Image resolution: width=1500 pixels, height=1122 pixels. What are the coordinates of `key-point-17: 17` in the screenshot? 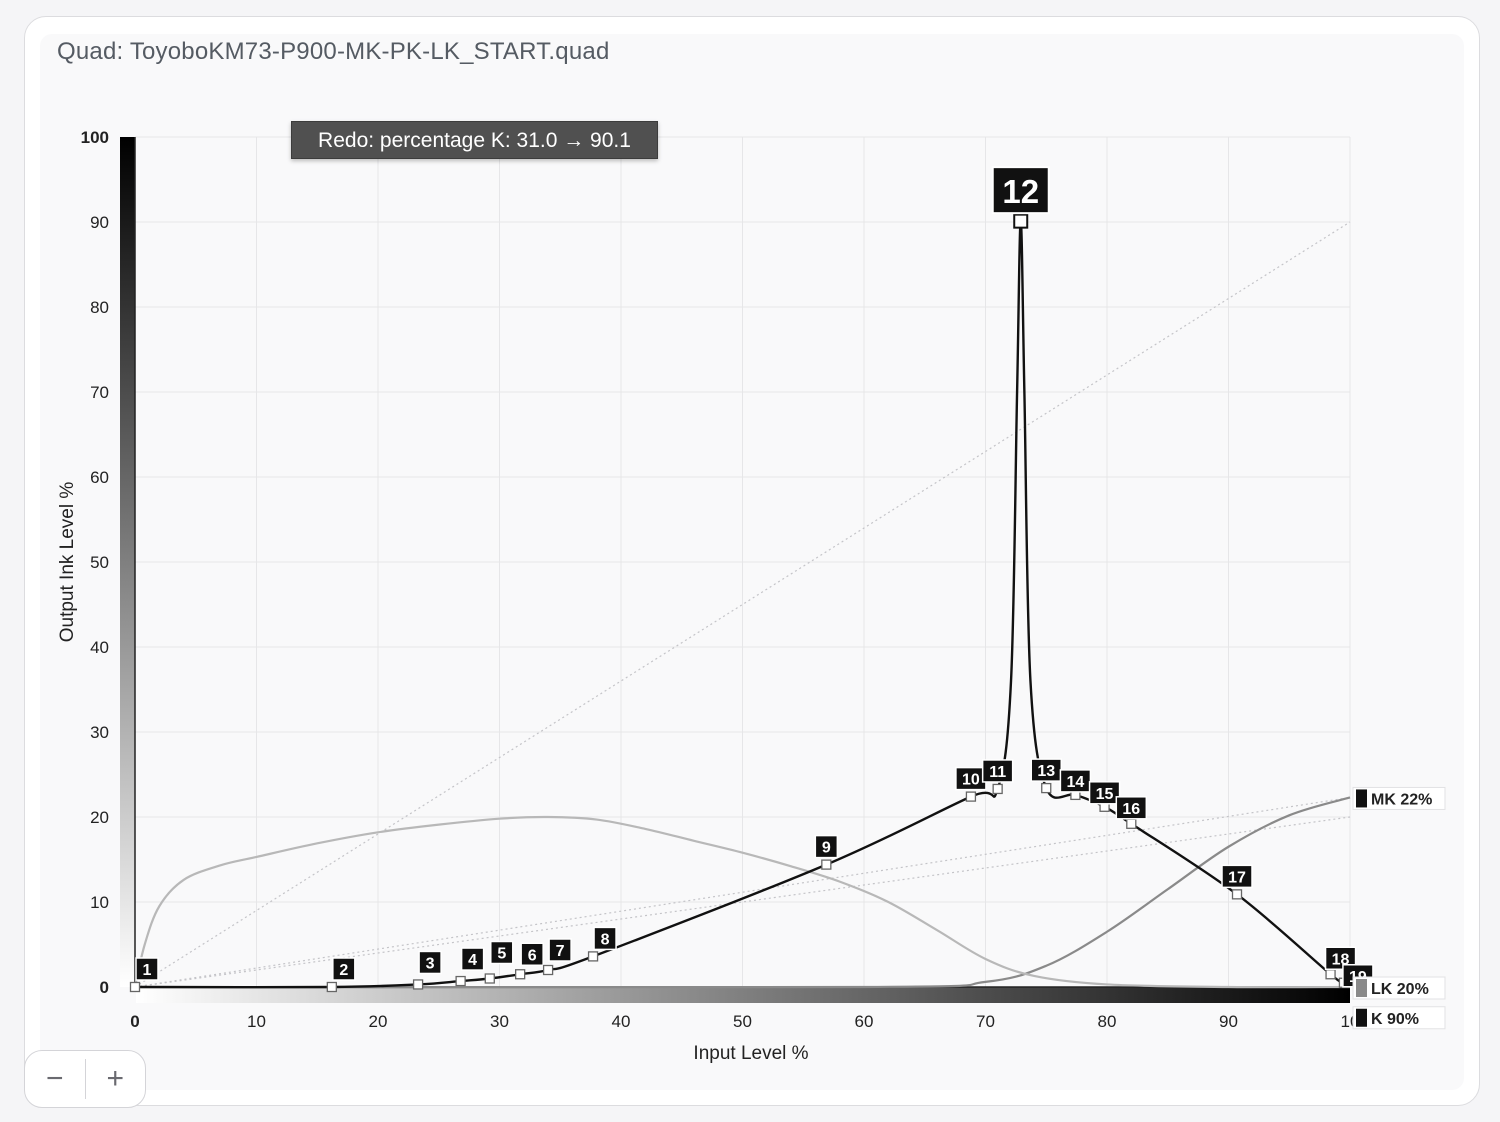 It's located at (1237, 882).